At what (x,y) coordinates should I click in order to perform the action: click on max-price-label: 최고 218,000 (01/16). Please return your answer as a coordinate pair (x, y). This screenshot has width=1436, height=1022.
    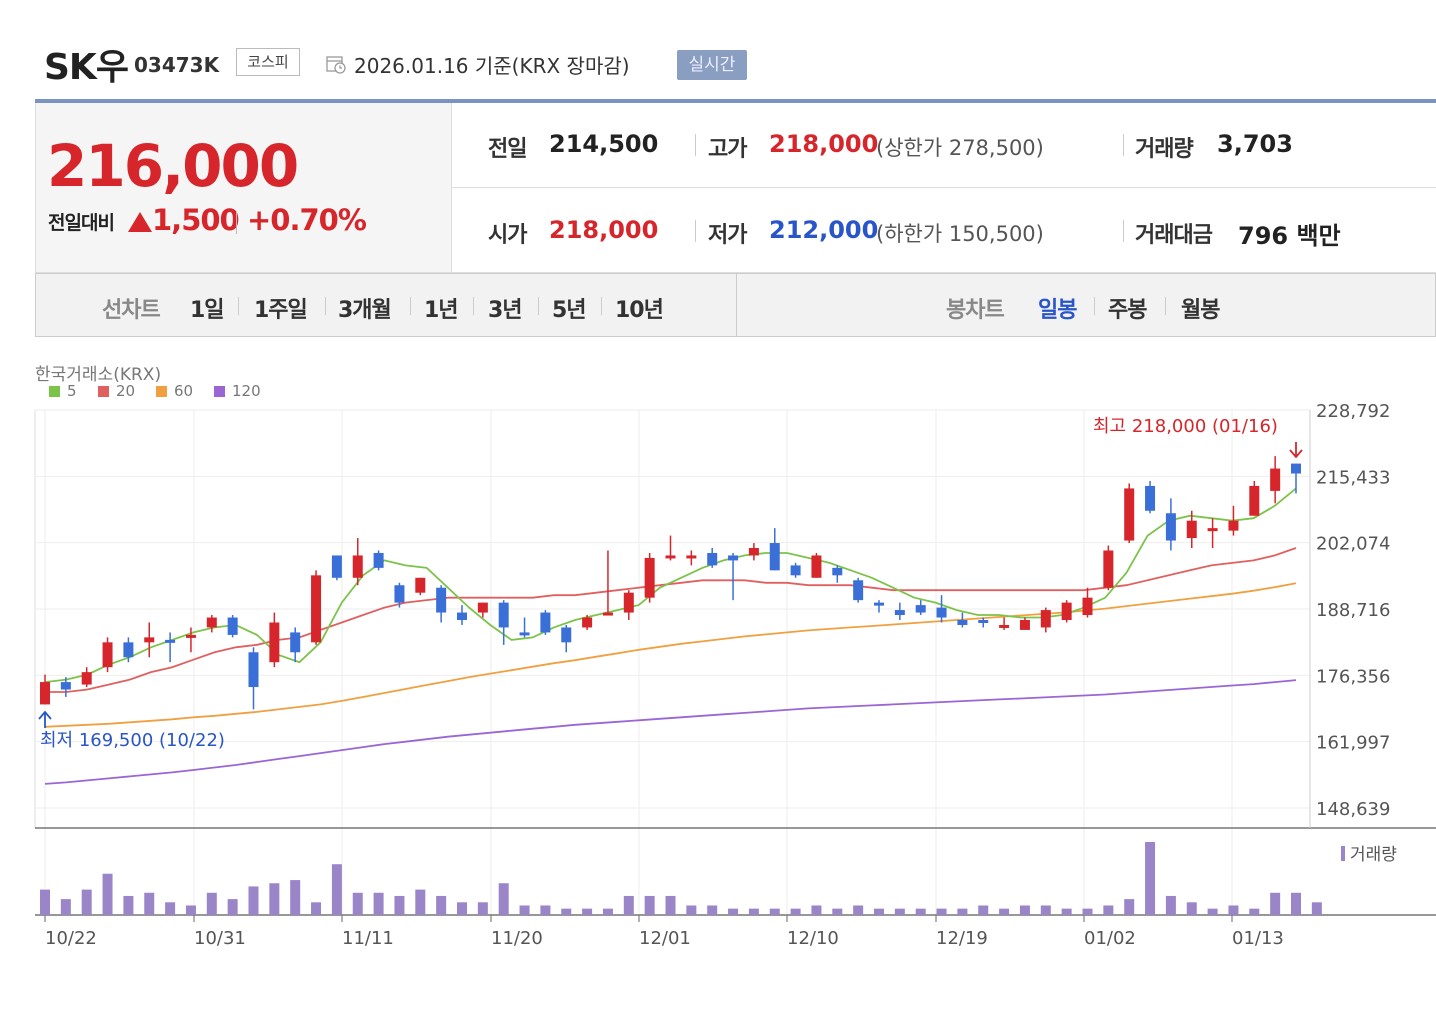
    Looking at the image, I should click on (1185, 426).